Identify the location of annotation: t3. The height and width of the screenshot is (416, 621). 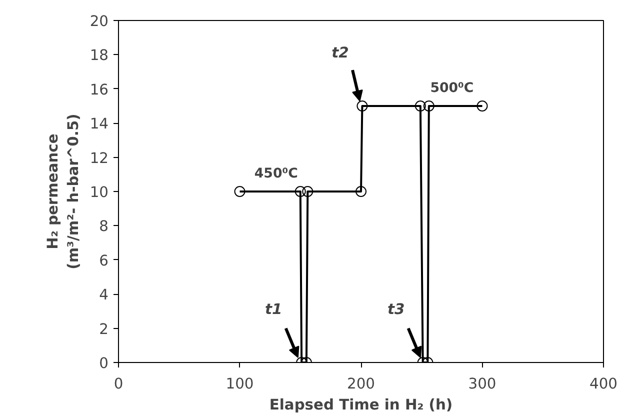
(396, 309).